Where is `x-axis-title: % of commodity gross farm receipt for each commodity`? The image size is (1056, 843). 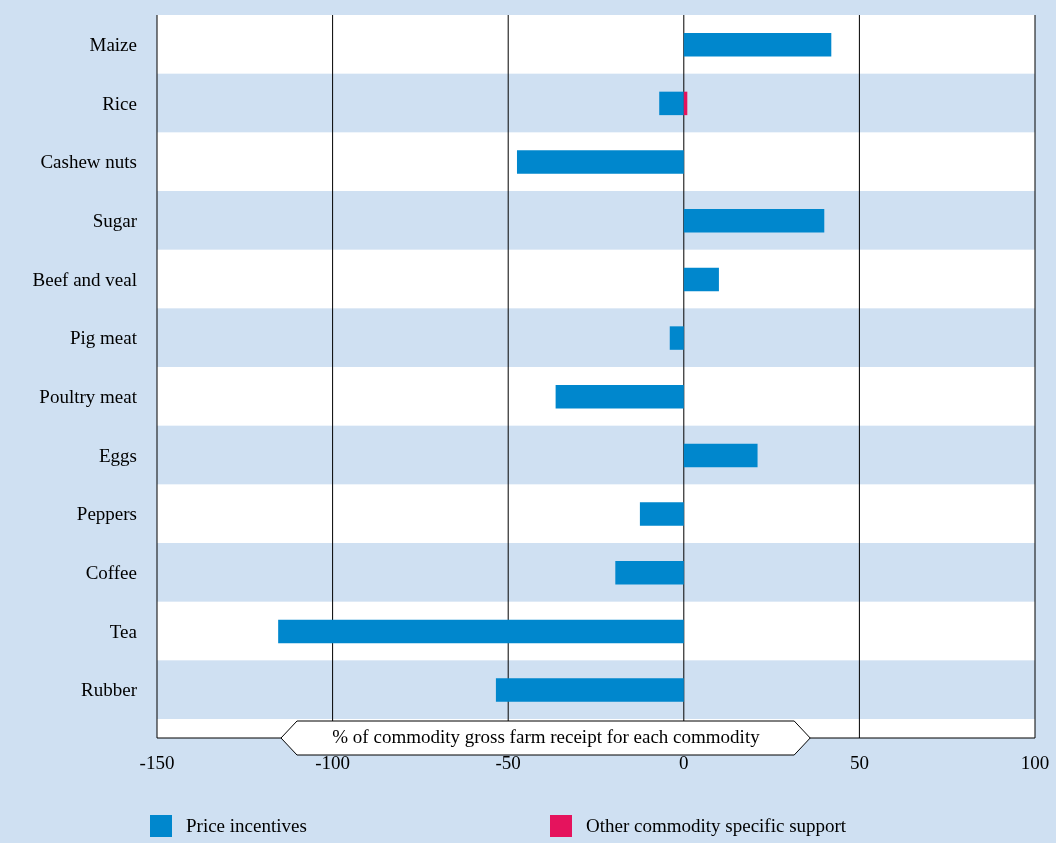 x-axis-title: % of commodity gross farm receipt for each commodity is located at coordinates (546, 737).